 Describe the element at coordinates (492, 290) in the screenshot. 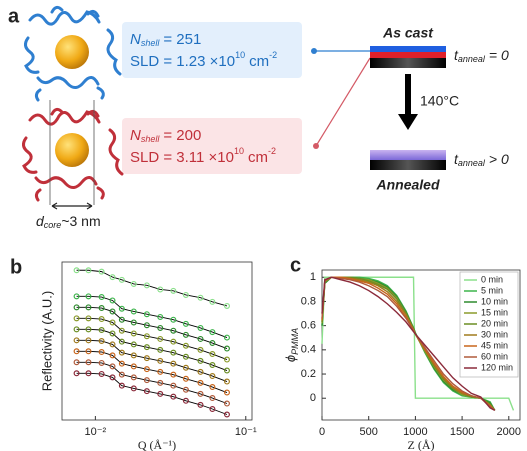

I see `legend-label: 5 min` at that location.